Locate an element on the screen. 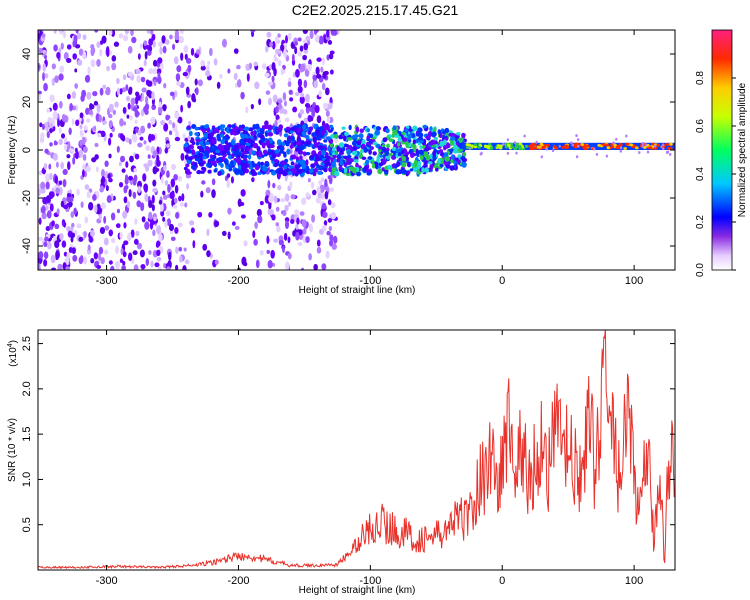  colorbar is located at coordinates (722, 150).